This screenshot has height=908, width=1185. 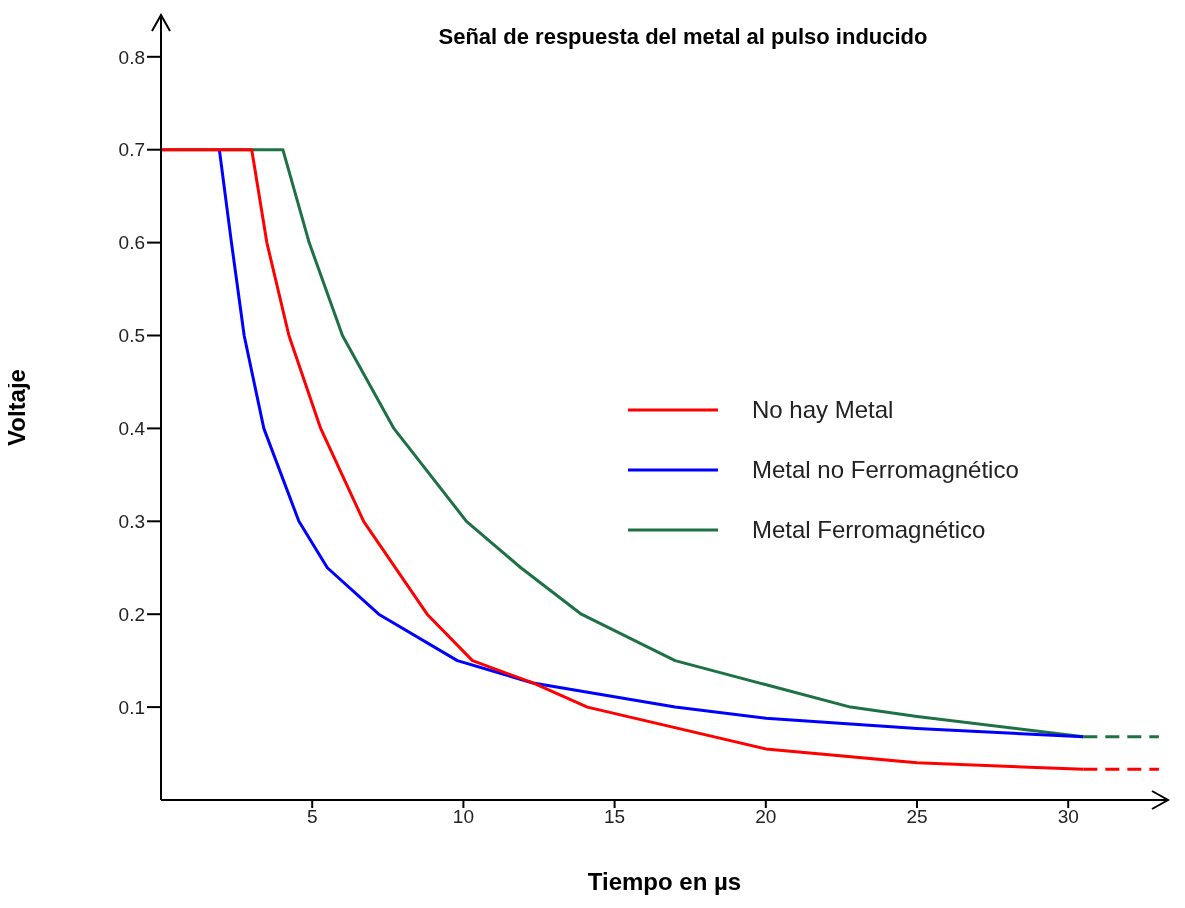 What do you see at coordinates (131, 614) in the screenshot?
I see `y-tick-label: 0.2` at bounding box center [131, 614].